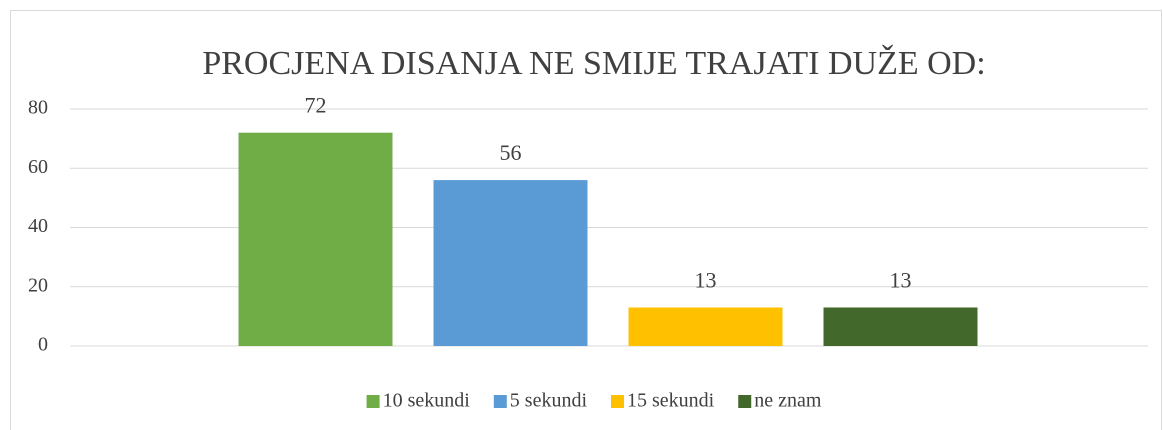 Image resolution: width=1163 pixels, height=430 pixels. What do you see at coordinates (43, 345) in the screenshot?
I see `y-tick-label: 0` at bounding box center [43, 345].